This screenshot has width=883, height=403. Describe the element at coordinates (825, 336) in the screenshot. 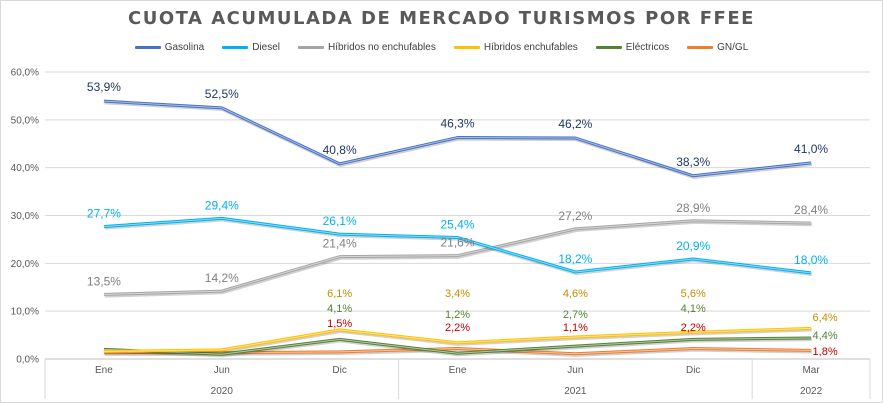

I see `data-label-electricos: 4,4%` at that location.